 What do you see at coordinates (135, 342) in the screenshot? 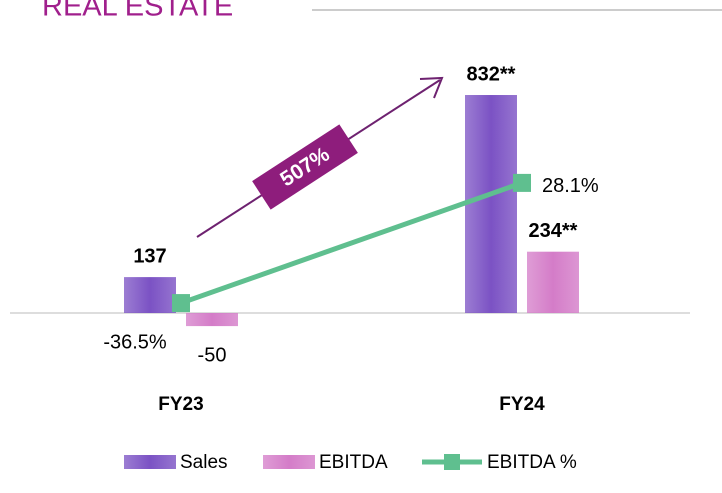
I see `data-label: -36.5%` at bounding box center [135, 342].